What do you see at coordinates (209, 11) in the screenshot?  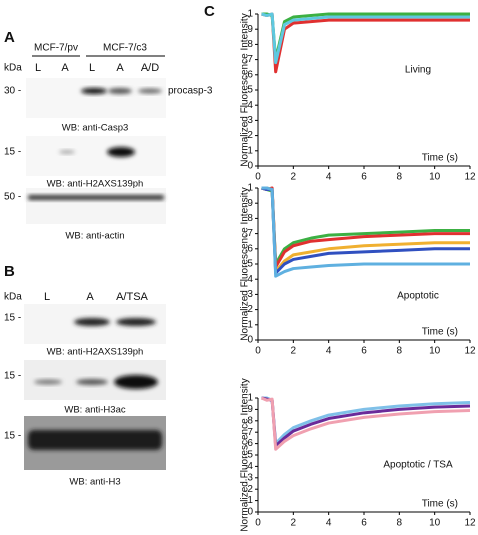 I see `panel-label: C` at bounding box center [209, 11].